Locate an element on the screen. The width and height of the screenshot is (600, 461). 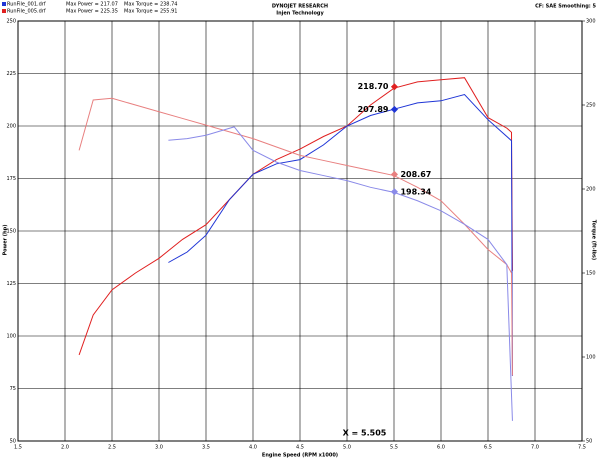
y2-tick-label: 200 is located at coordinates (591, 190).